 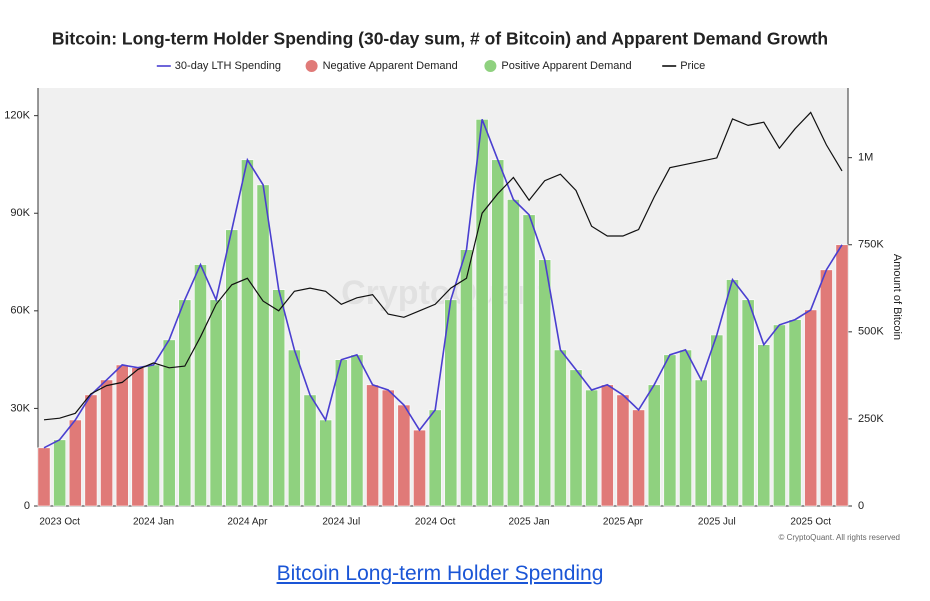 I want to click on y2-tick-label: 250K, so click(x=871, y=419).